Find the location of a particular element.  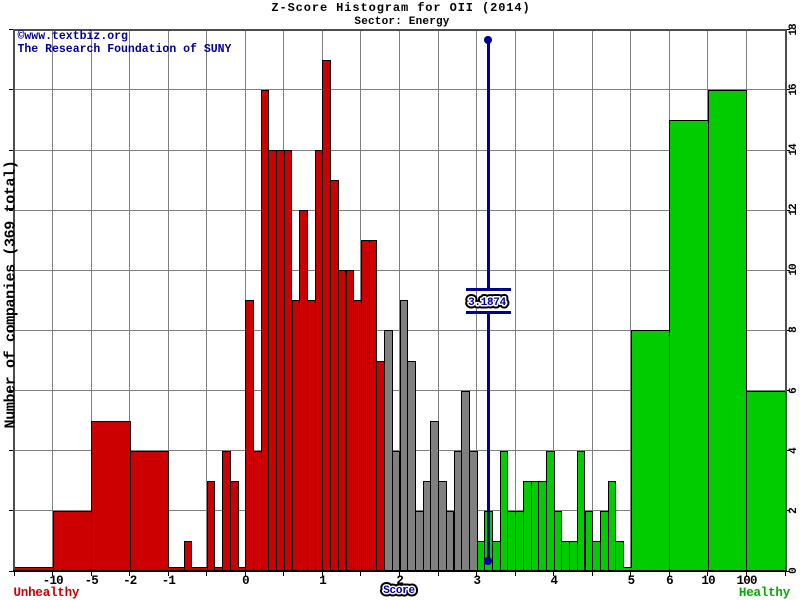

svg-text: 3.1874 is located at coordinates (487, 303).